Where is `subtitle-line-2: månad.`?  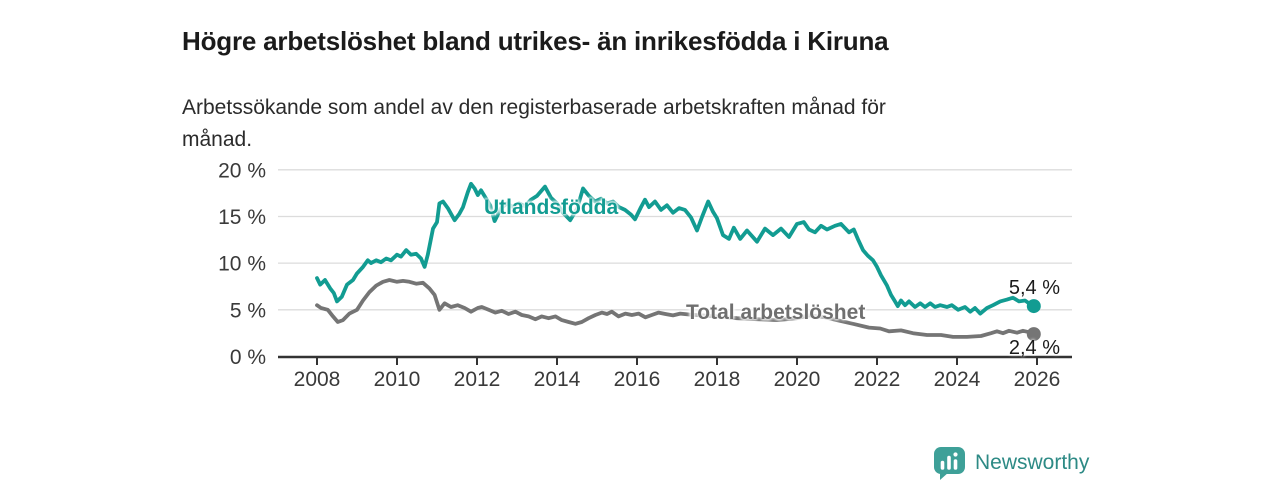
subtitle-line-2: månad. is located at coordinates (217, 139).